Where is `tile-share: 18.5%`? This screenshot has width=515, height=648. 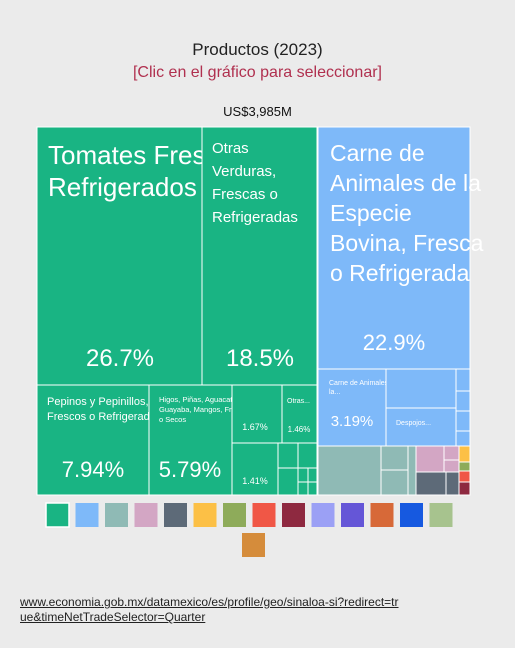
tile-share: 18.5% is located at coordinates (260, 358).